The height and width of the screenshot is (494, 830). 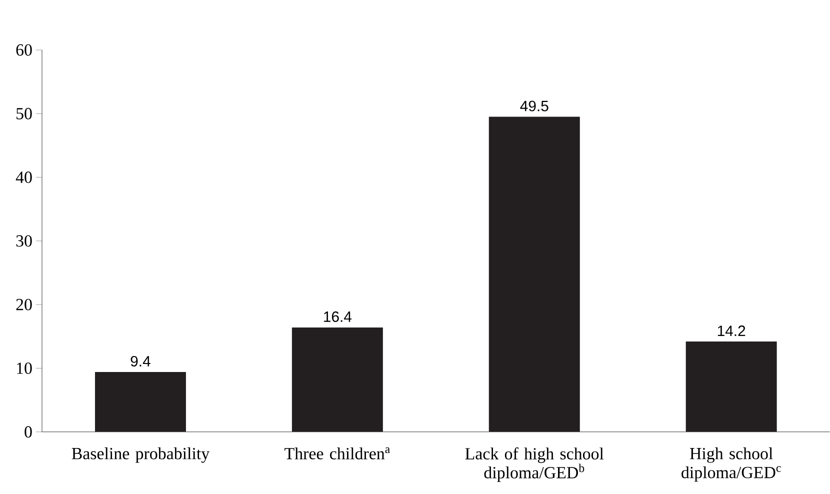 I want to click on y-tick-label: 30, so click(x=24, y=241).